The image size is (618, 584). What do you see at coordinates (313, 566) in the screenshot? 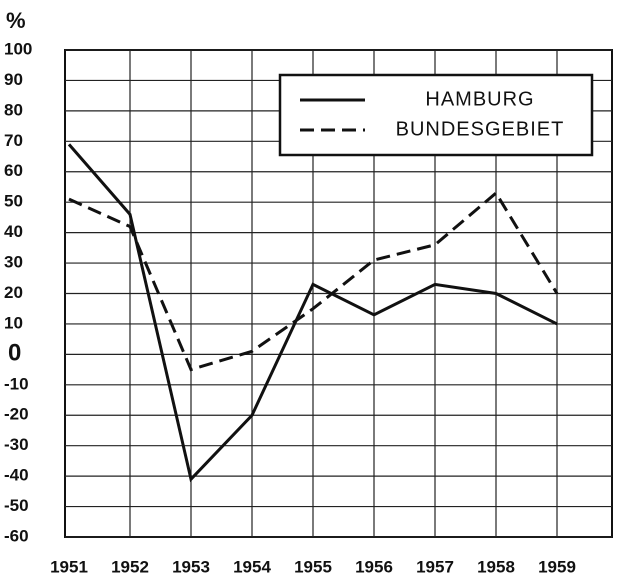
I see `x-tick-label: 1955` at bounding box center [313, 566].